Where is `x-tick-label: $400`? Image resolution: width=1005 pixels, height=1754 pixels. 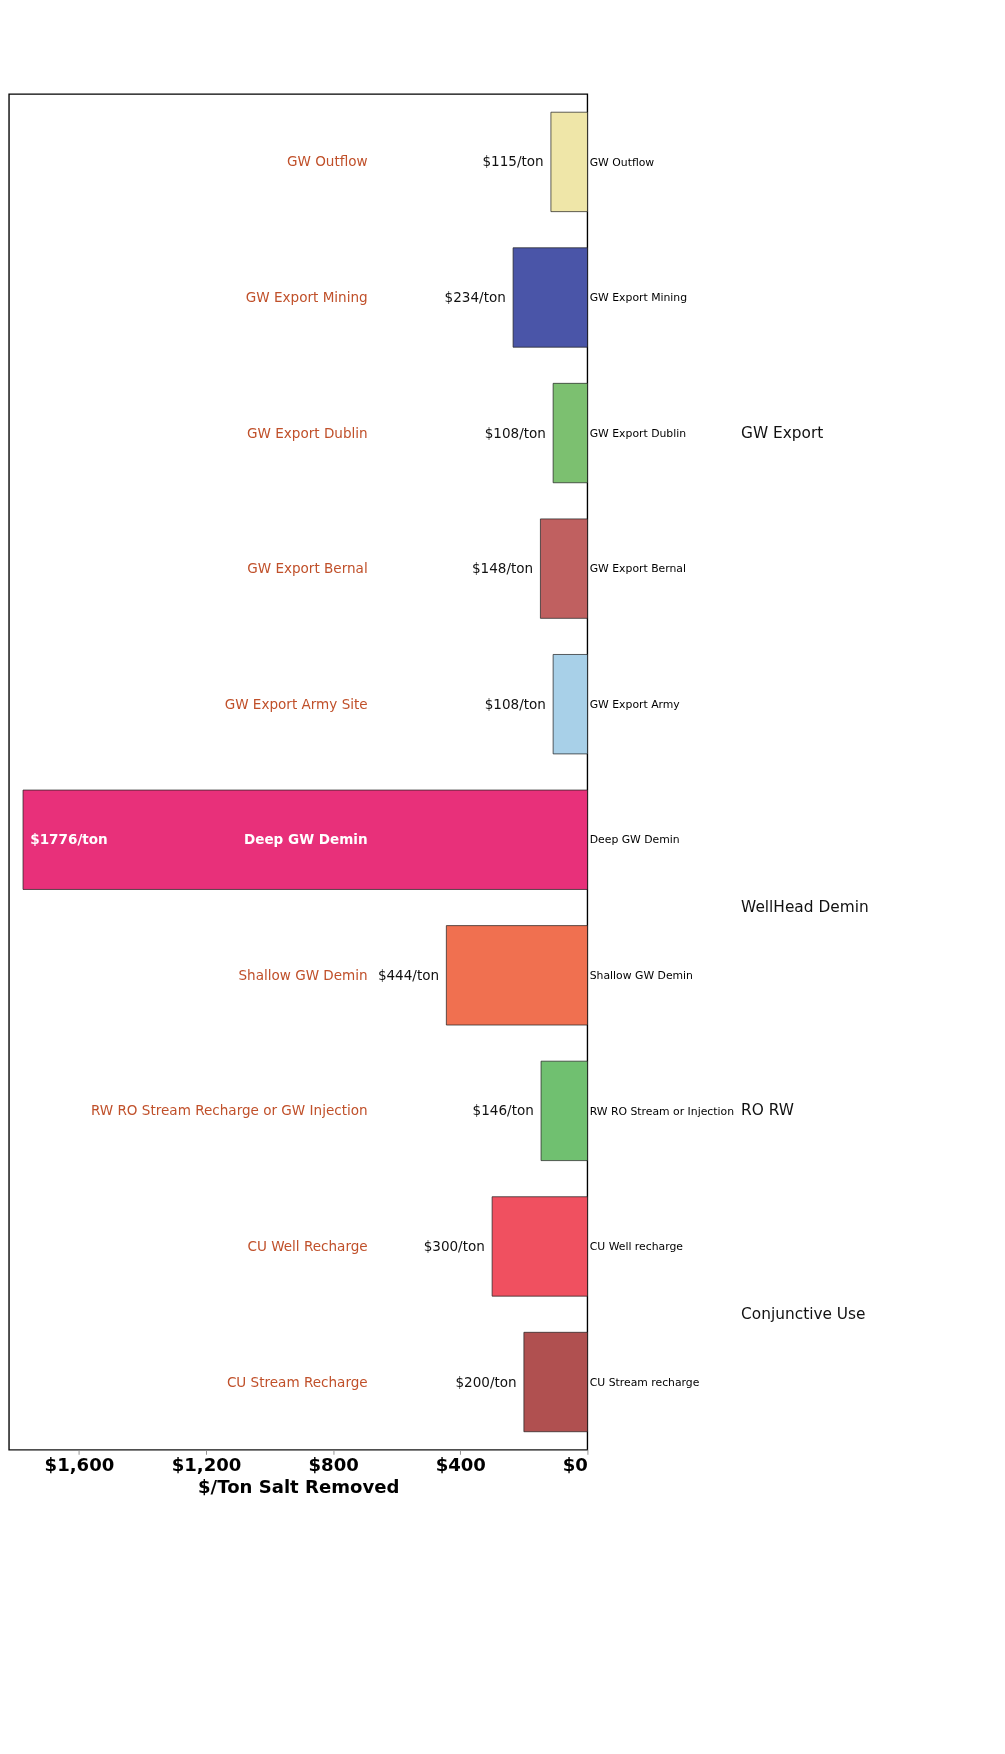 x-tick-label: $400 is located at coordinates (460, 1465).